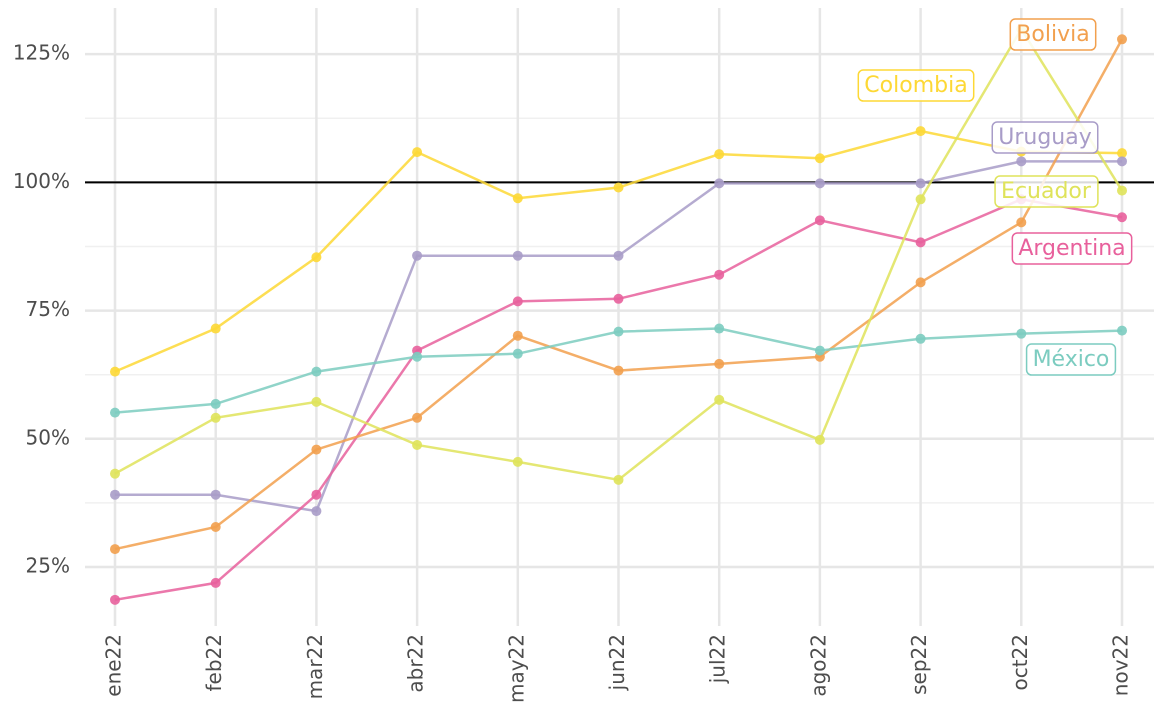 This screenshot has width=1154, height=709. What do you see at coordinates (315, 666) in the screenshot?
I see `x-tick-label: mar22` at bounding box center [315, 666].